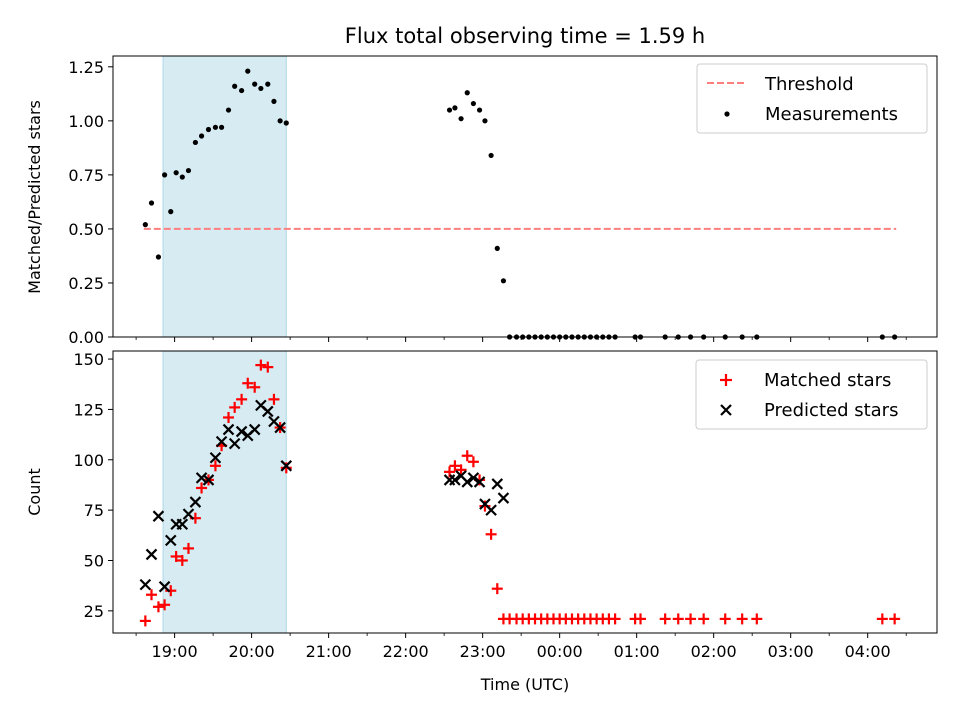  I want to click on x-tick-label: 20:00, so click(252, 651).